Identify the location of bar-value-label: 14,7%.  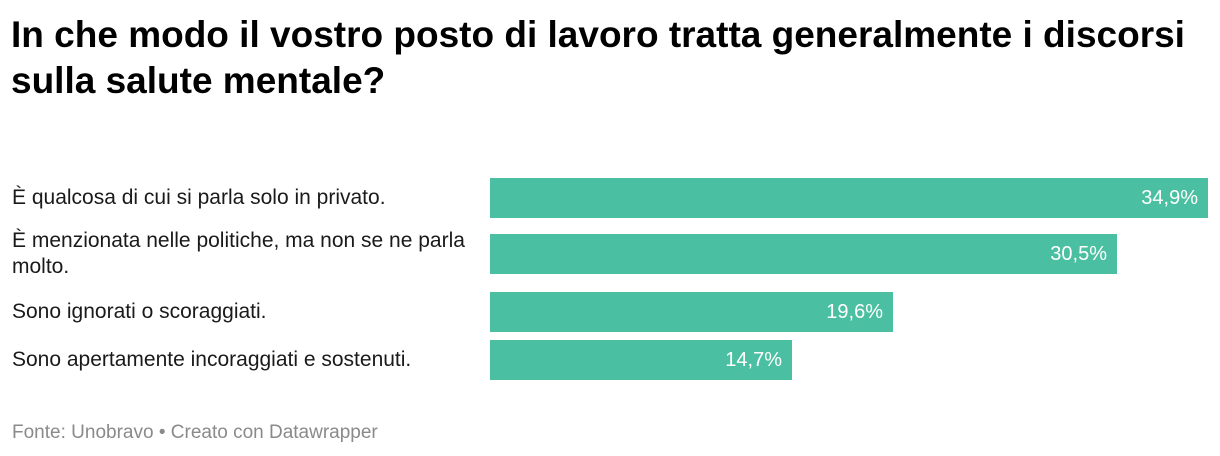
(753, 360).